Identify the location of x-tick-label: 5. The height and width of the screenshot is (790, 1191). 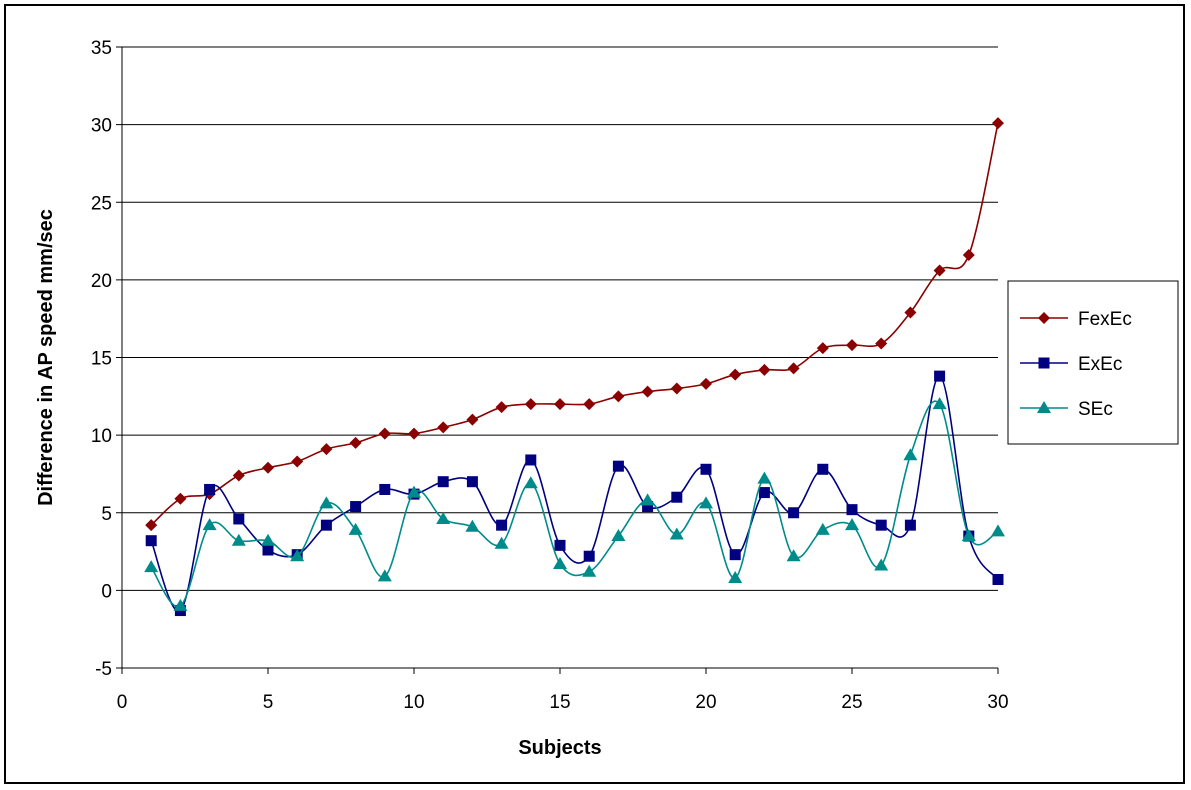
(268, 702).